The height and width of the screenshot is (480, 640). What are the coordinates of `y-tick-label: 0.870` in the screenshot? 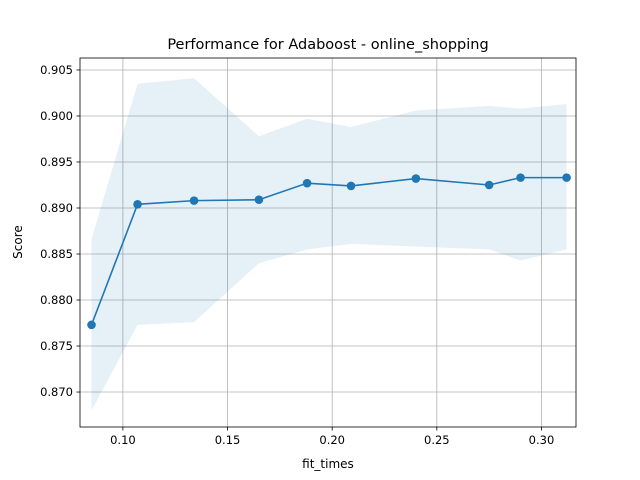 It's located at (56, 392).